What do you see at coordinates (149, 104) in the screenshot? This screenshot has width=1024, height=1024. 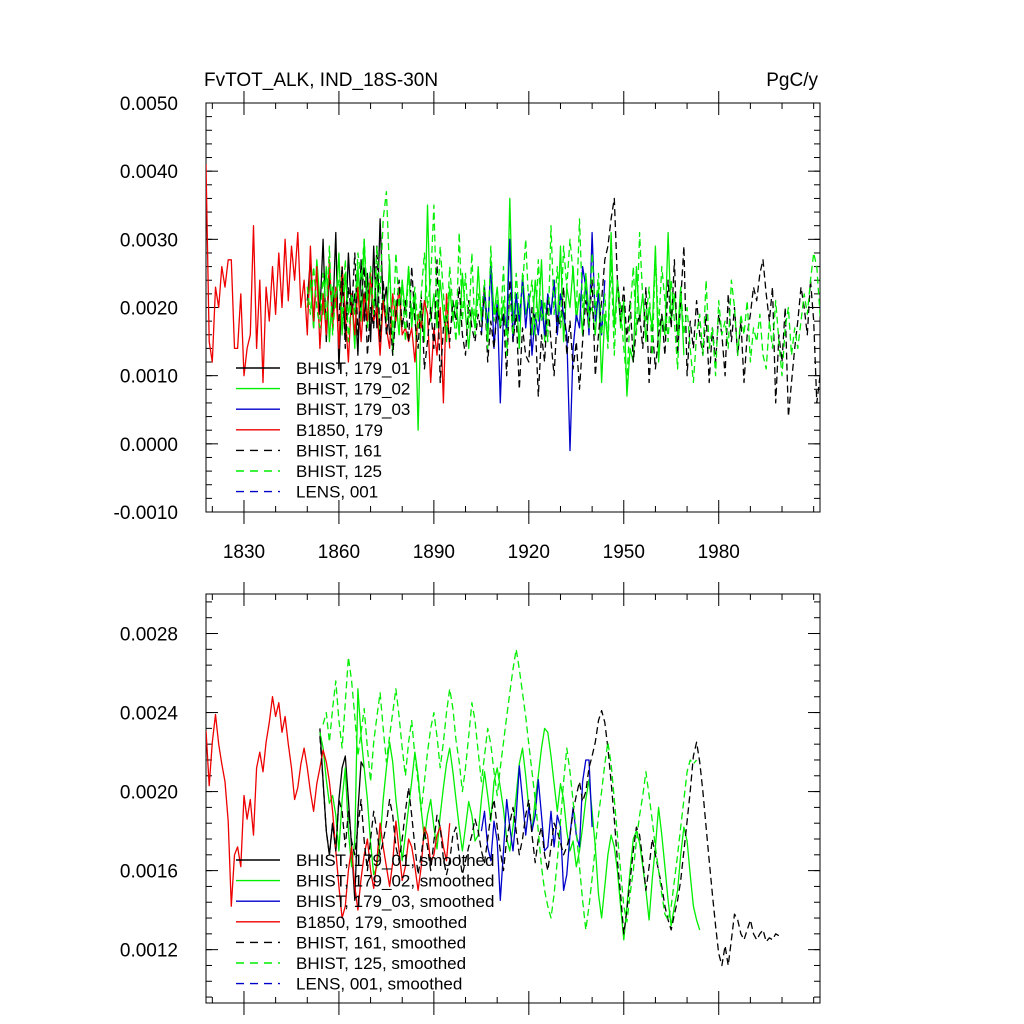 I see `y-tick-label: 0.0050` at bounding box center [149, 104].